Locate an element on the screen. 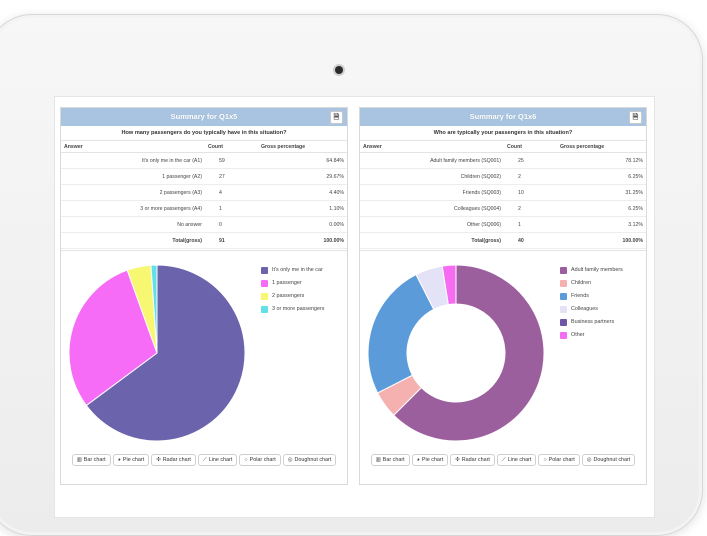 Image resolution: width=707 pixels, height=536 pixels. count-cell: 59 is located at coordinates (231, 160).